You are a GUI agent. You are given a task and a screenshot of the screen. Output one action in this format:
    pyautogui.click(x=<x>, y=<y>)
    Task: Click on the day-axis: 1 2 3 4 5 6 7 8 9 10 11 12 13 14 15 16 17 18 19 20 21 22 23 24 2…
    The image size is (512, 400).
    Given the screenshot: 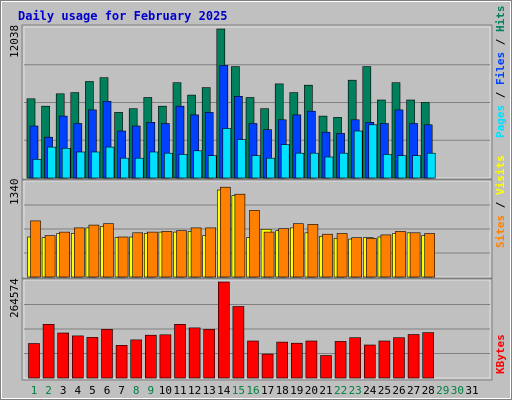 What is the action you would take?
    pyautogui.click(x=255, y=390)
    